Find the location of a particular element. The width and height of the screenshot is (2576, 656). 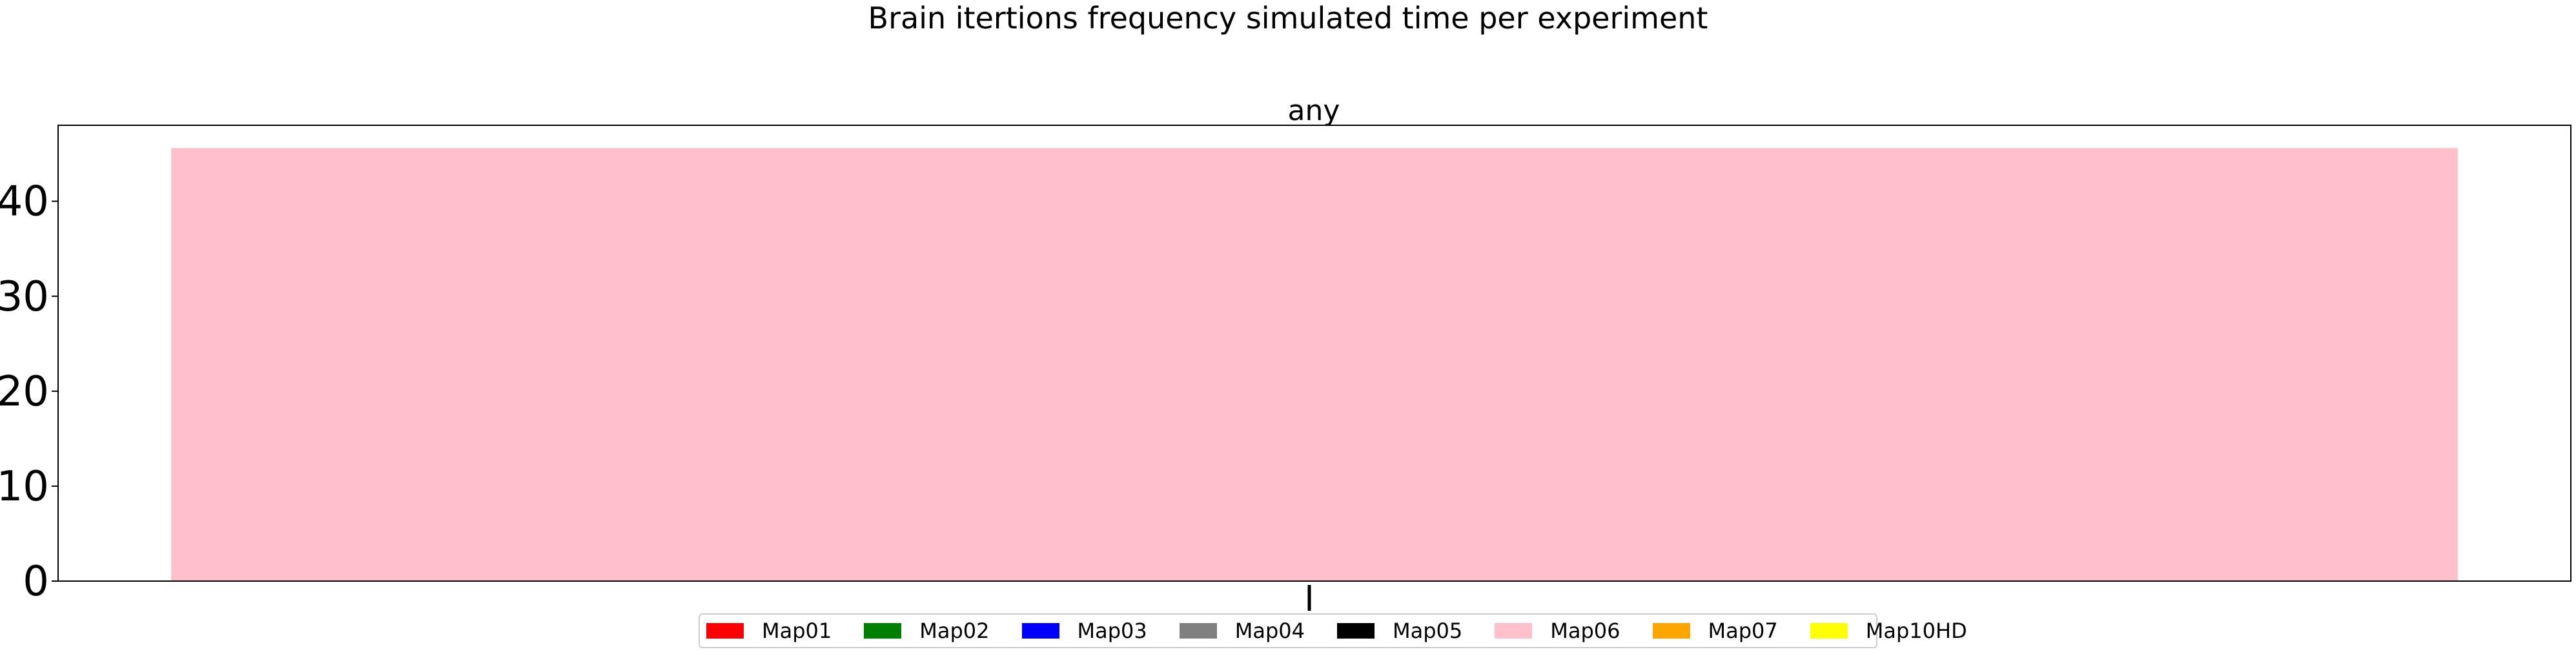

y-tick-label: 10 is located at coordinates (24, 487).